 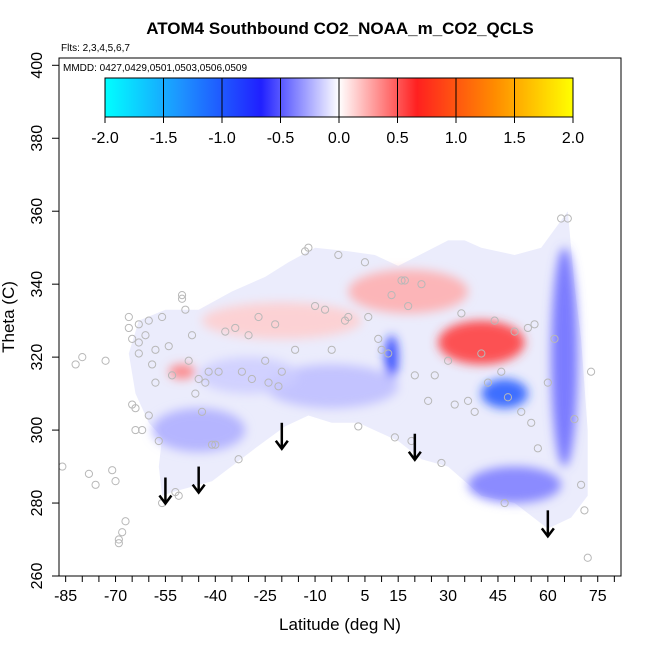 What do you see at coordinates (498, 596) in the screenshot?
I see `x-tick-label: 45` at bounding box center [498, 596].